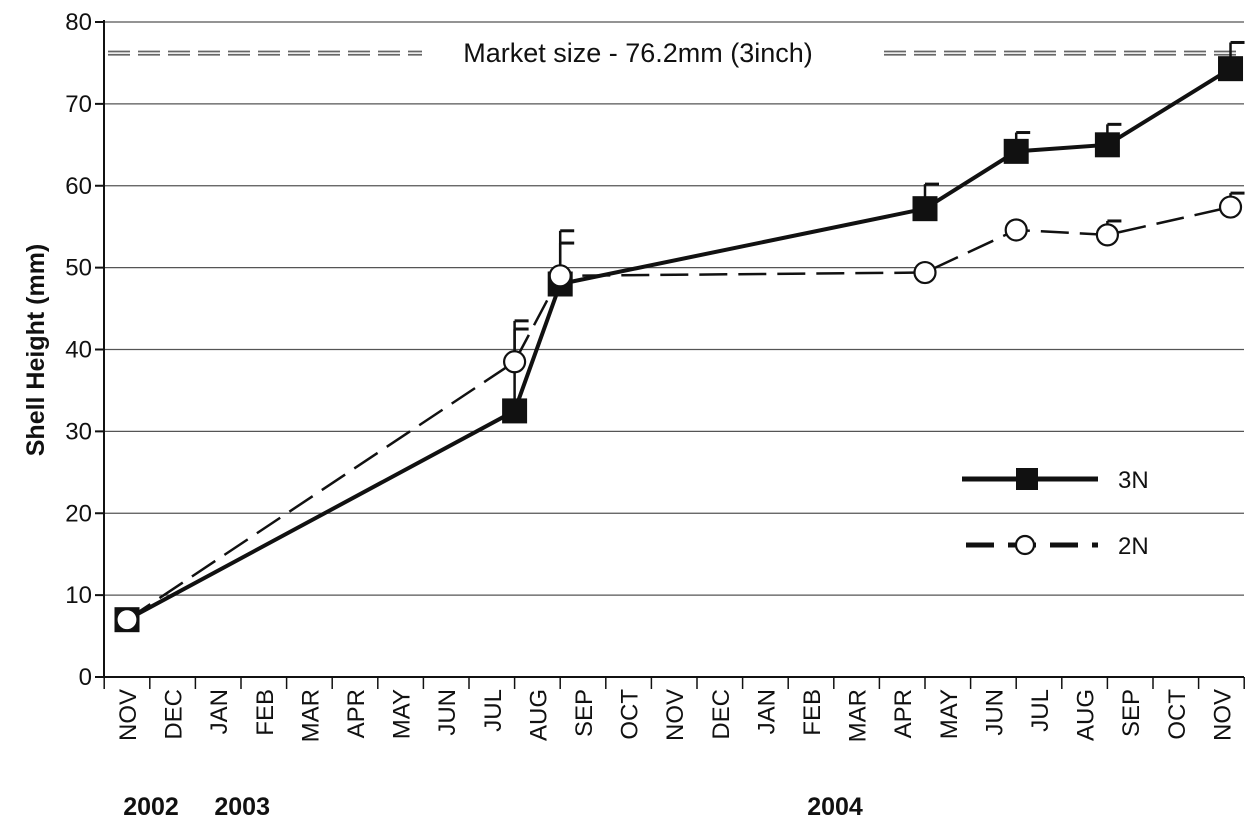 This screenshot has width=1254, height=826. What do you see at coordinates (242, 807) in the screenshot?
I see `year-label-2003: 2003` at bounding box center [242, 807].